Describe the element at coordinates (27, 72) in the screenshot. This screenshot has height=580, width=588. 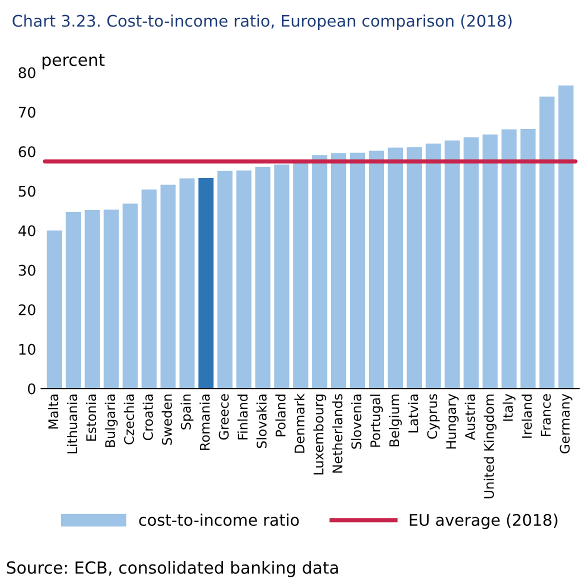
I see `y-tick-label: 80` at that location.